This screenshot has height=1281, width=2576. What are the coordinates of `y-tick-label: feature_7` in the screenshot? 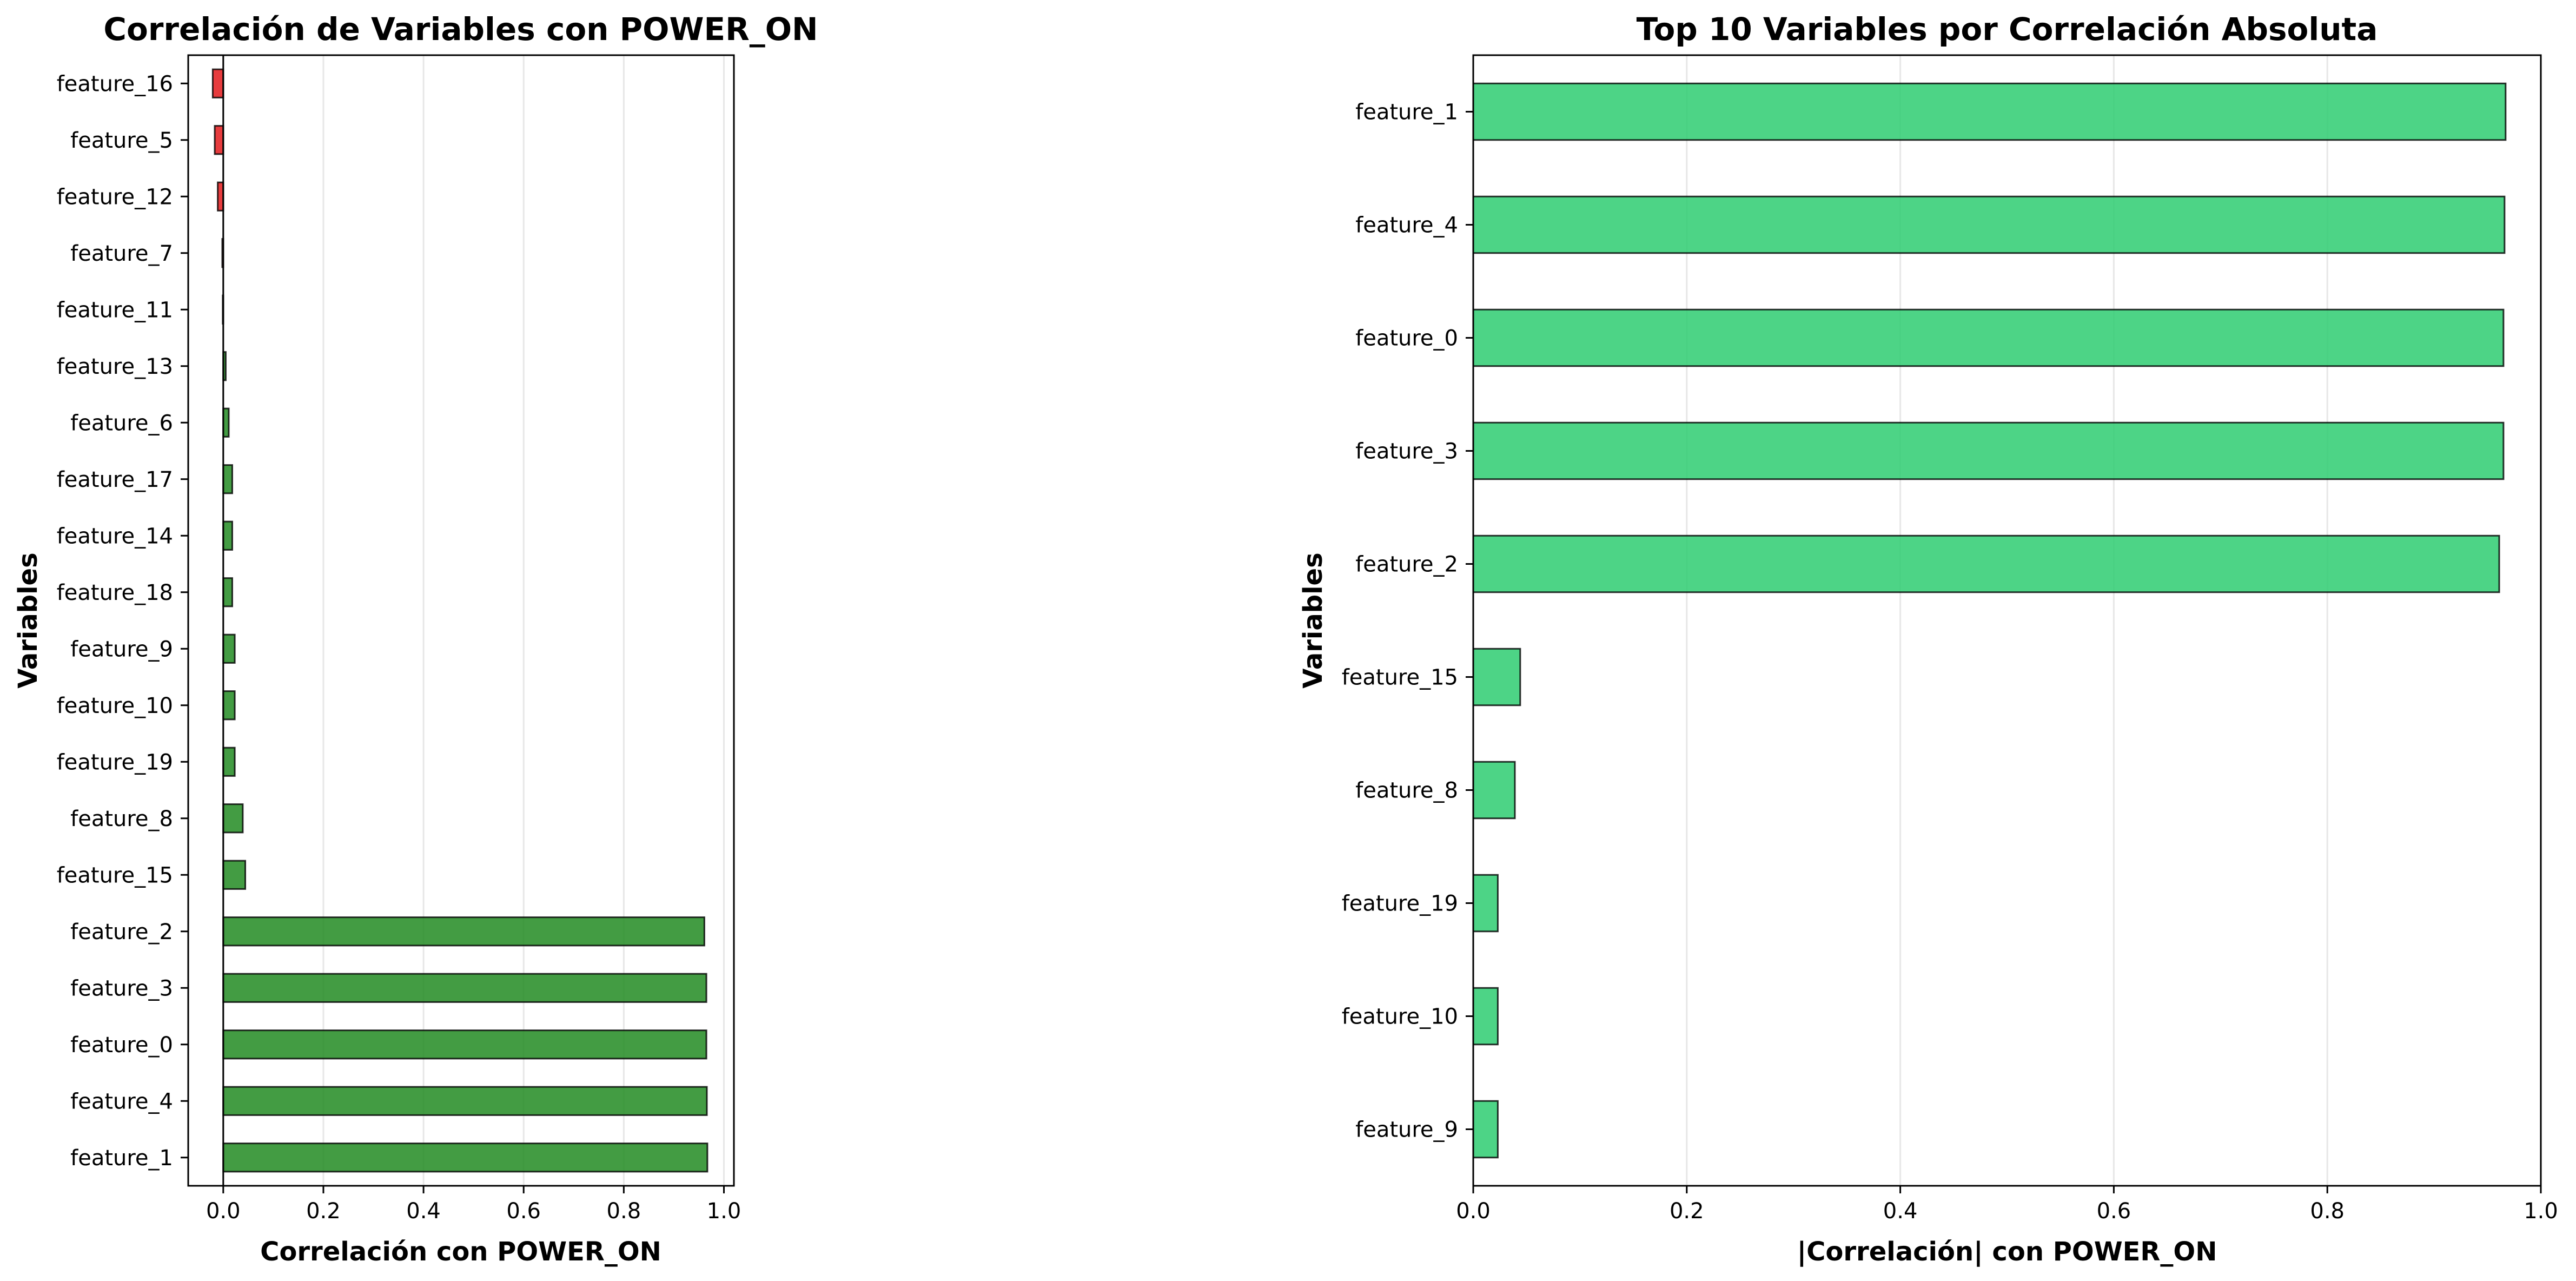 It's located at (121, 253).